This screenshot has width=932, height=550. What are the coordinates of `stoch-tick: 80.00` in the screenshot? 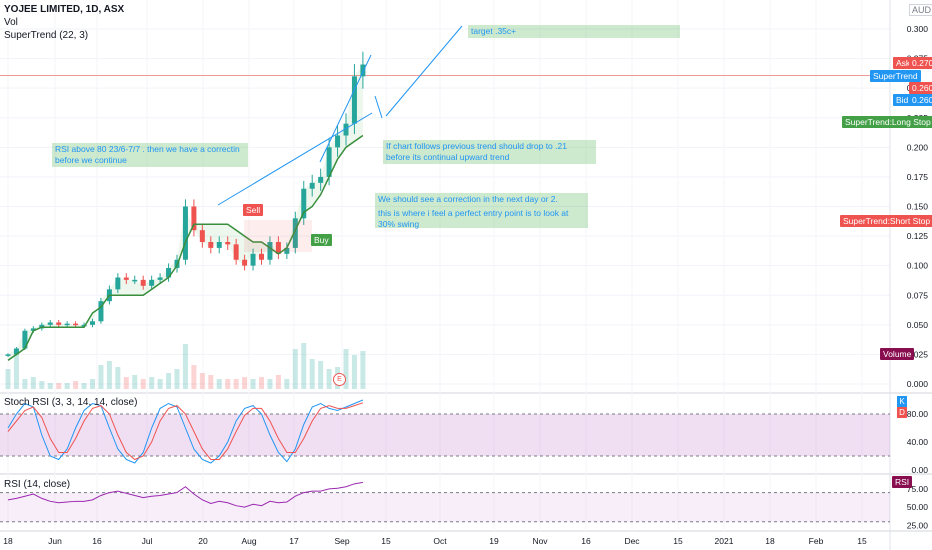 It's located at (918, 414).